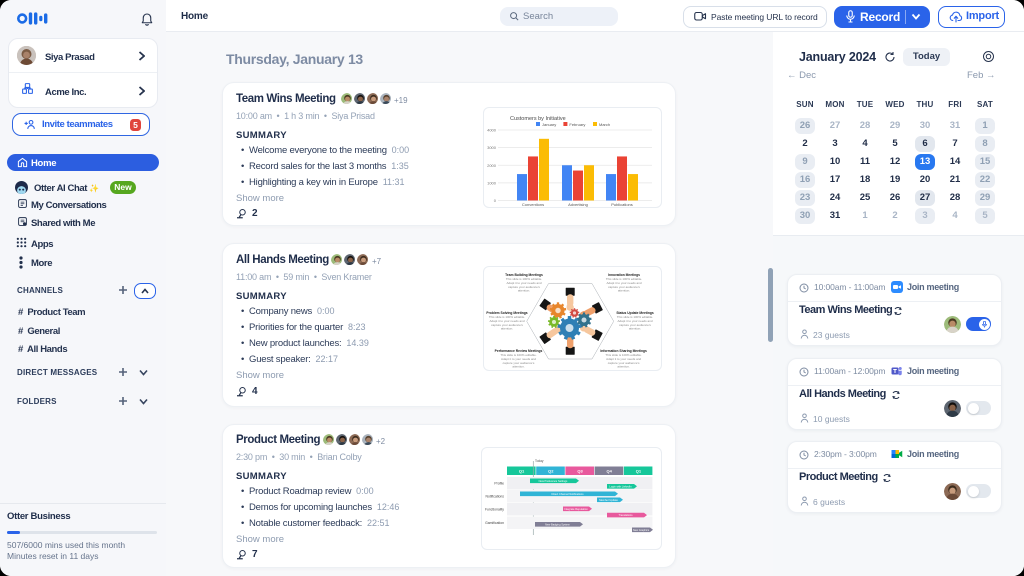 The width and height of the screenshot is (1024, 576). I want to click on svg-text: Profile, so click(499, 484).